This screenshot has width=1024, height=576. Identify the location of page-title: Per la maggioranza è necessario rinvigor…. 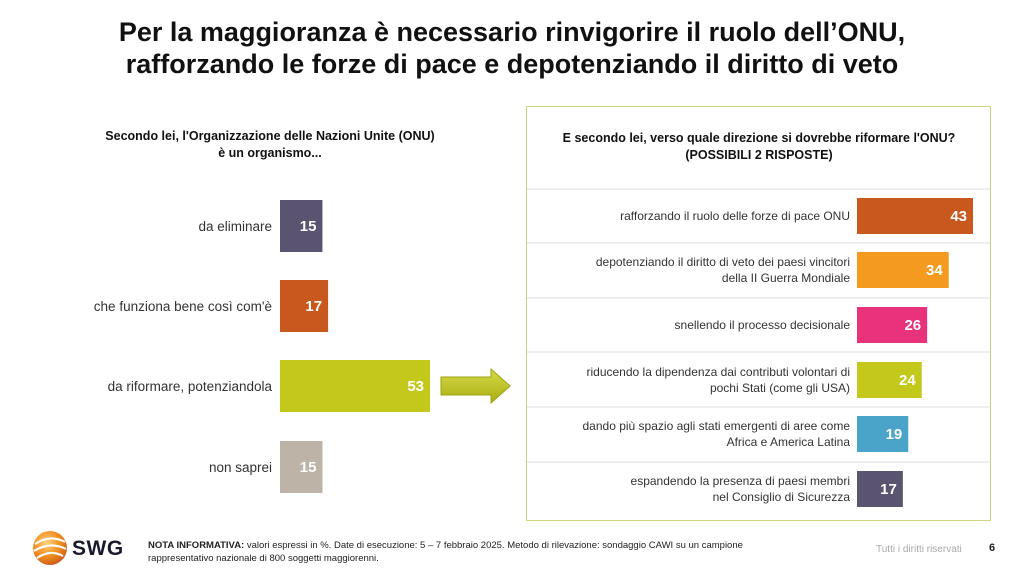
(512, 48).